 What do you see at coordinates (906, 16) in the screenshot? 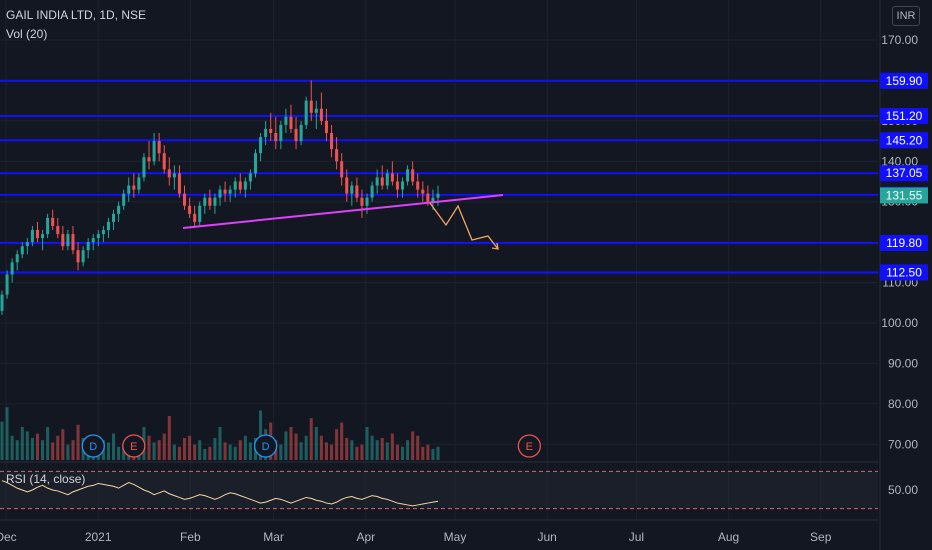
I see `currency-button: INR` at bounding box center [906, 16].